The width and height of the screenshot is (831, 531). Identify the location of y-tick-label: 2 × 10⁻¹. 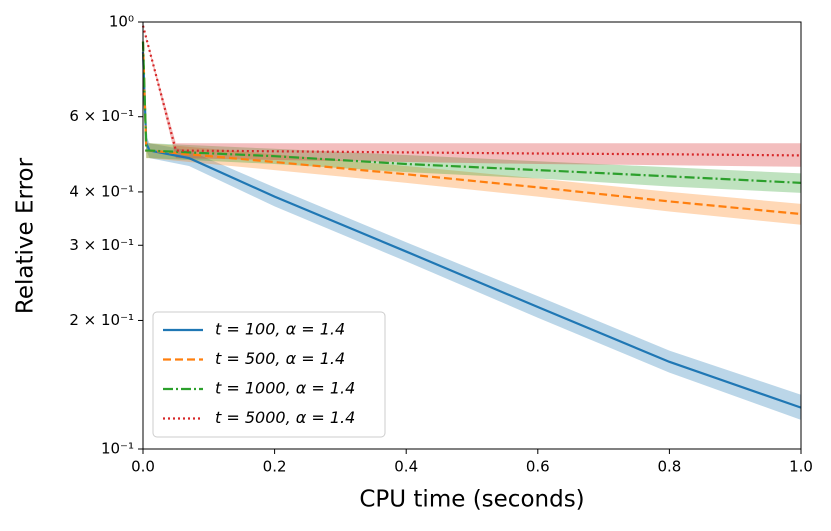
(101, 320).